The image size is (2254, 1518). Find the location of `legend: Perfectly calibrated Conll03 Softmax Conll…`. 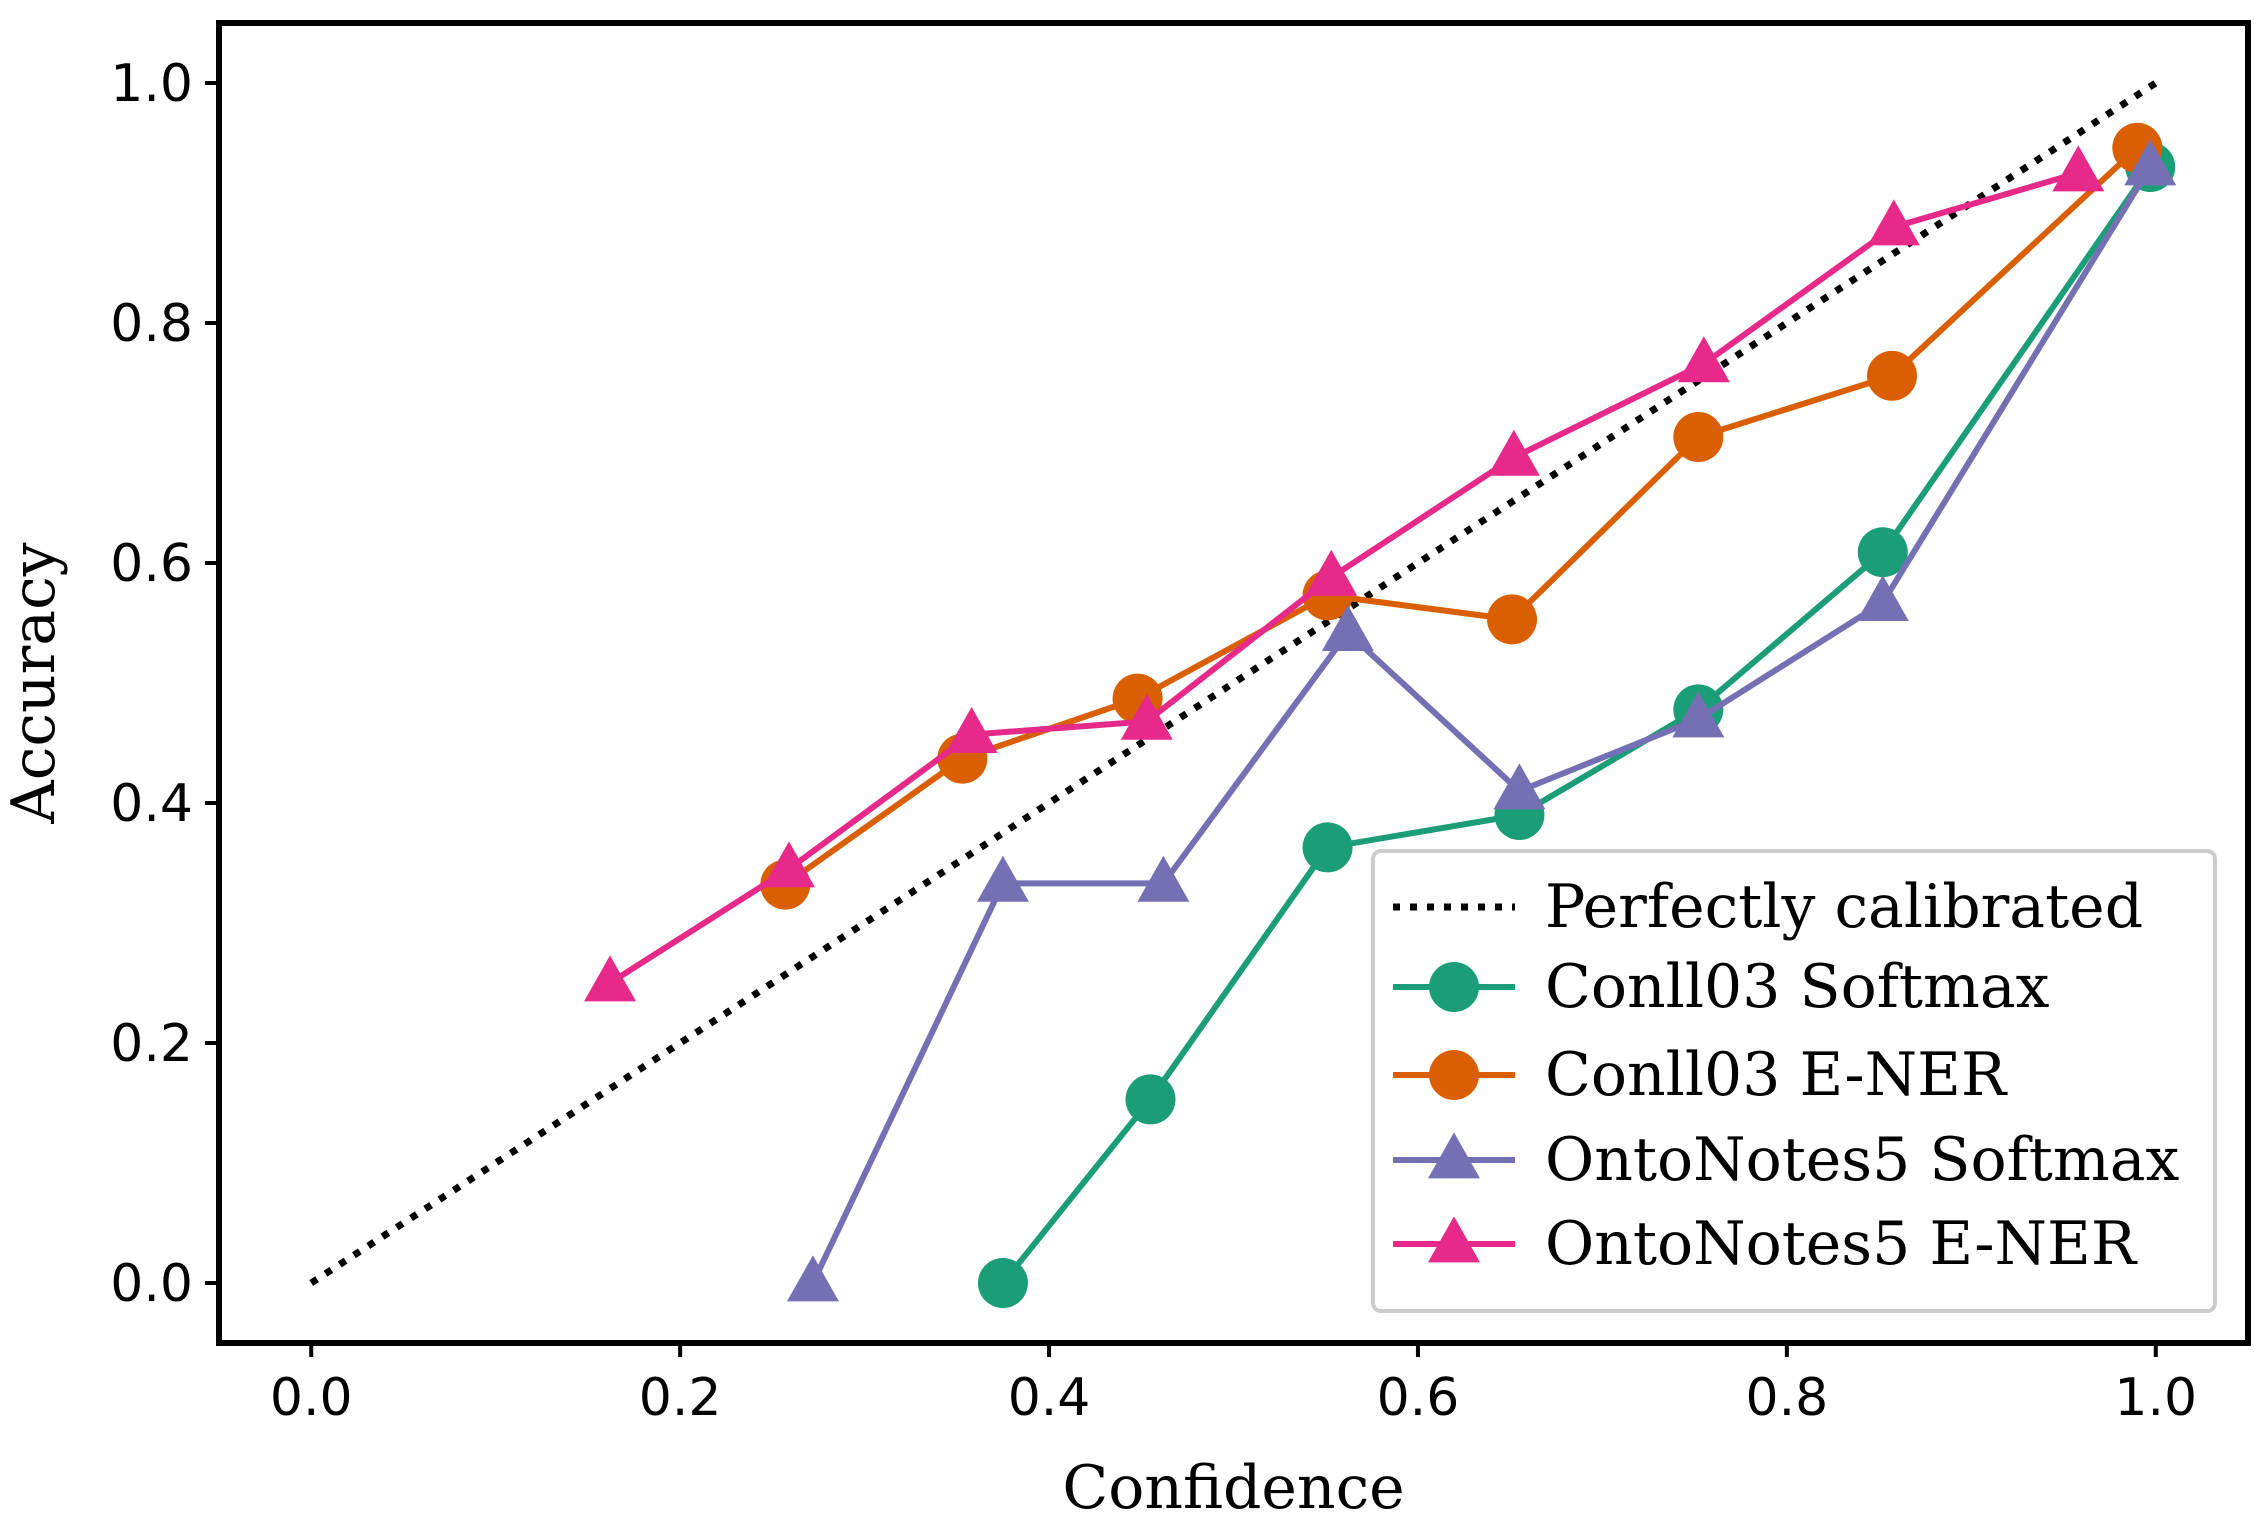

legend: Perfectly calibrated Conll03 Softmax Conll… is located at coordinates (1794, 1081).